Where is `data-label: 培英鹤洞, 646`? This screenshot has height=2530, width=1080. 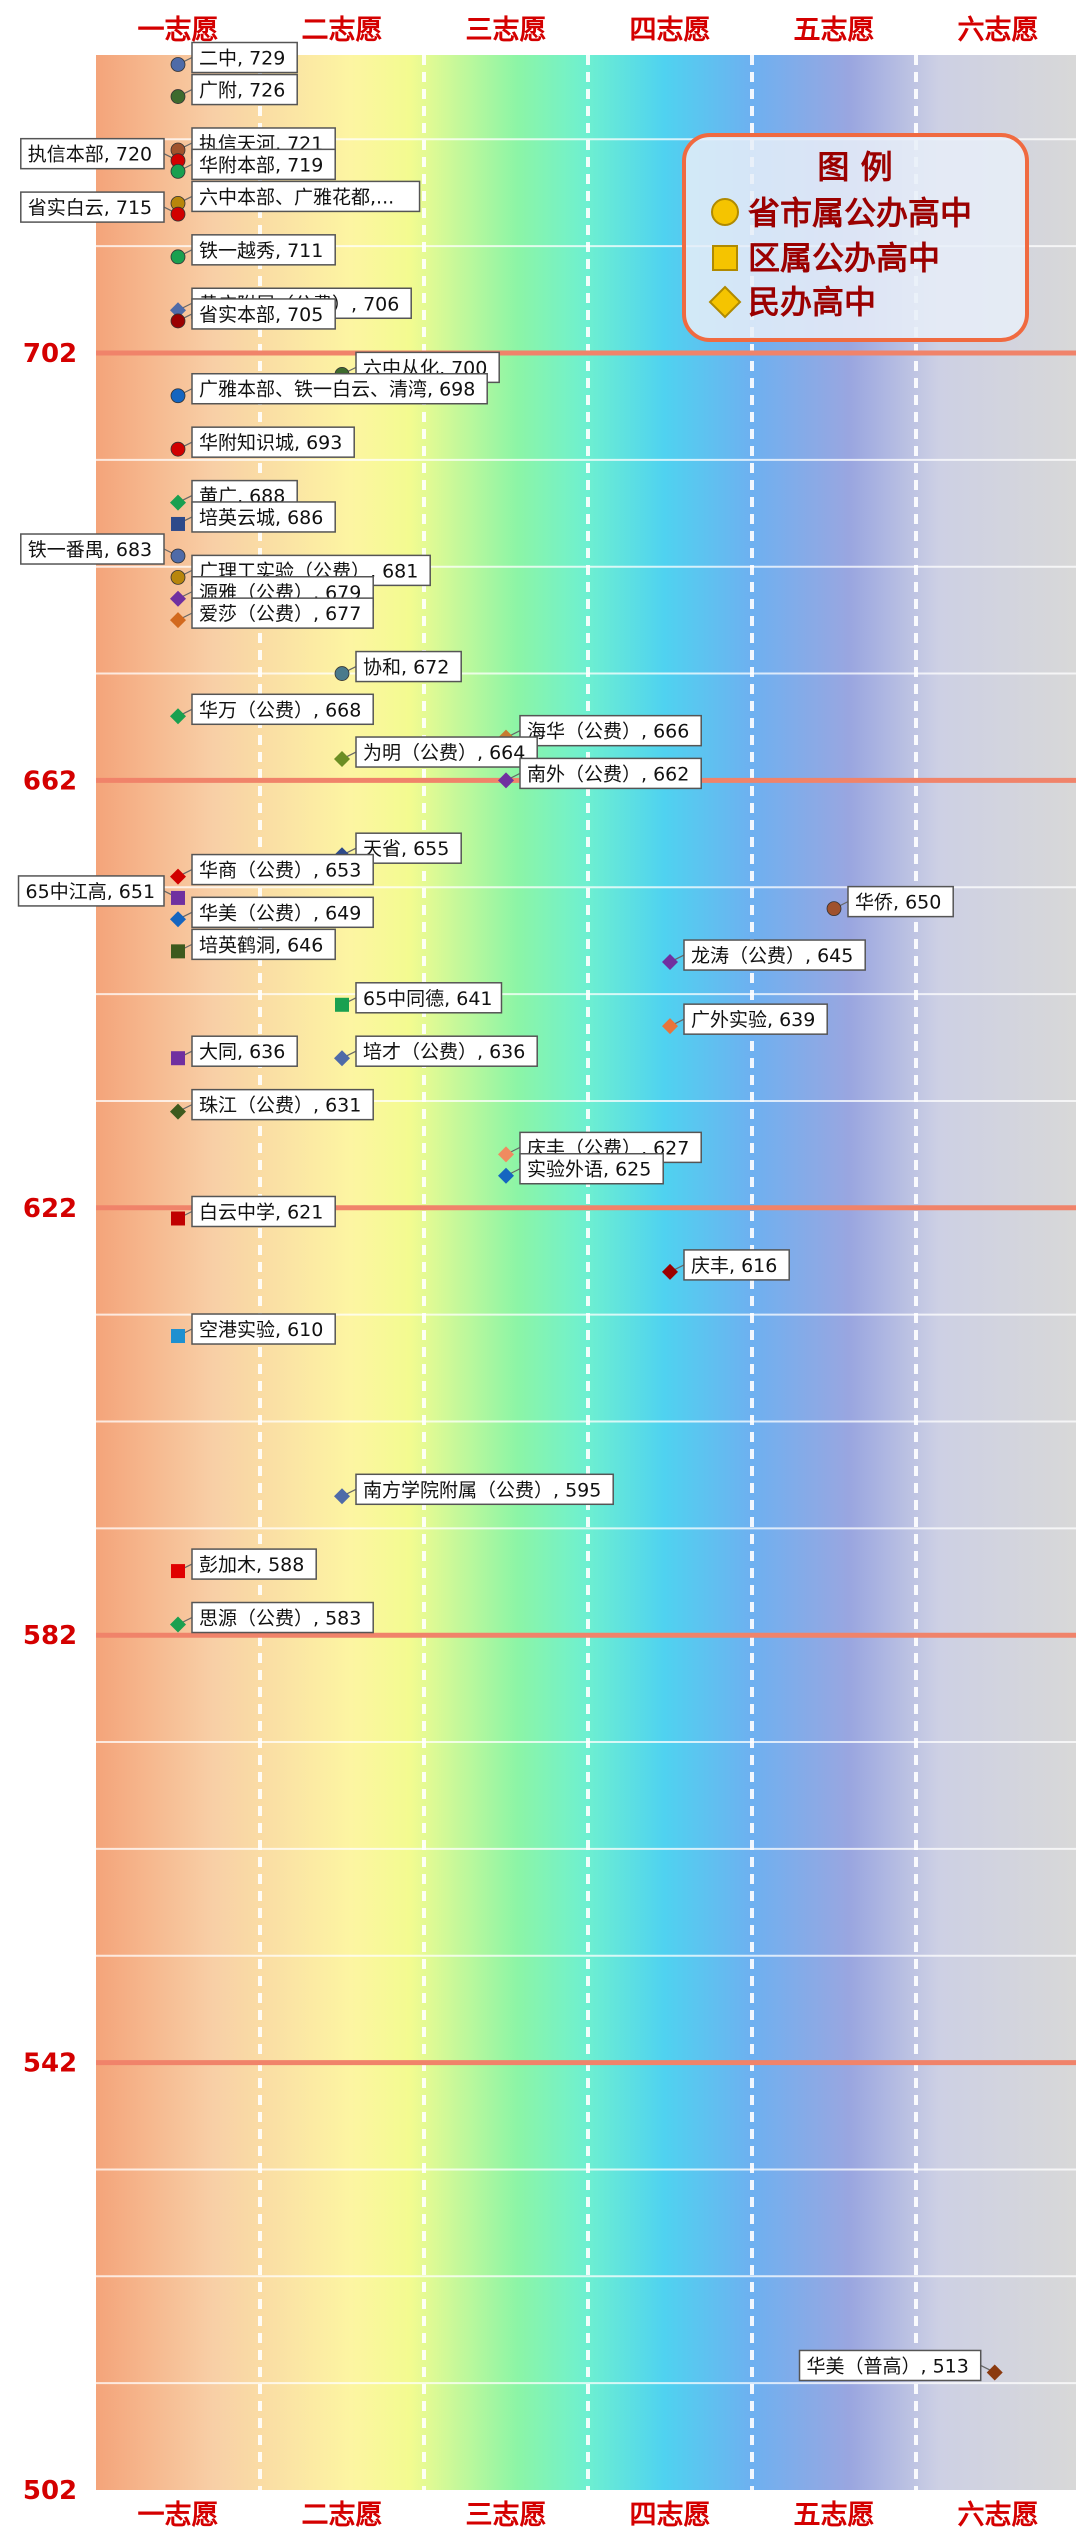
data-label: 培英鹤洞, 646 is located at coordinates (261, 945).